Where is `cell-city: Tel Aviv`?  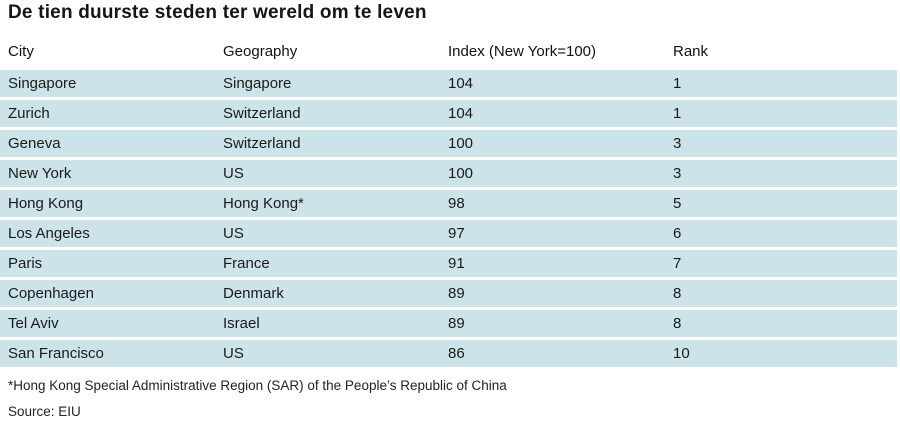
cell-city: Tel Aviv is located at coordinates (33, 323).